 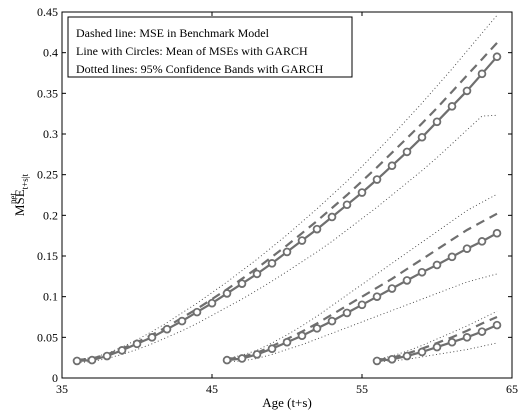 What do you see at coordinates (437, 335) in the screenshot?
I see `upper-band-line` at bounding box center [437, 335].